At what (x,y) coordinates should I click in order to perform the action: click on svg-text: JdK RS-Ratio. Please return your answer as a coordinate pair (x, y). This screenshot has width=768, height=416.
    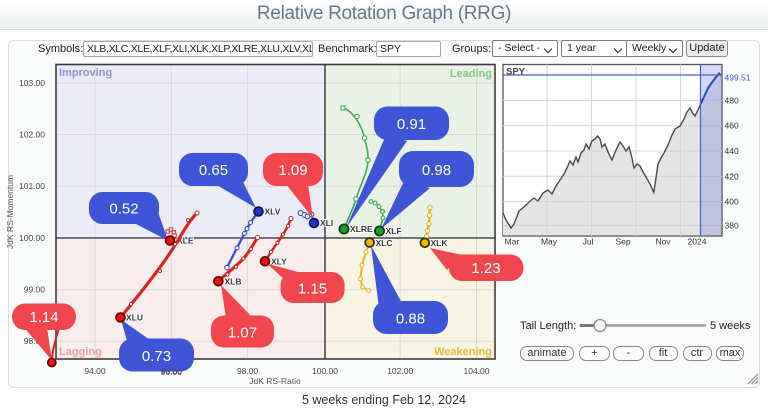
    Looking at the image, I should click on (275, 381).